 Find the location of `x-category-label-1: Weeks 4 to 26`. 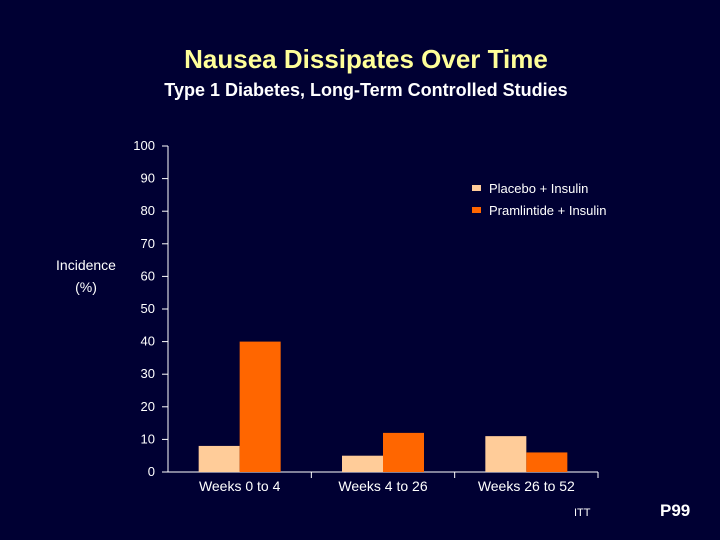

x-category-label-1: Weeks 4 to 26 is located at coordinates (382, 486).